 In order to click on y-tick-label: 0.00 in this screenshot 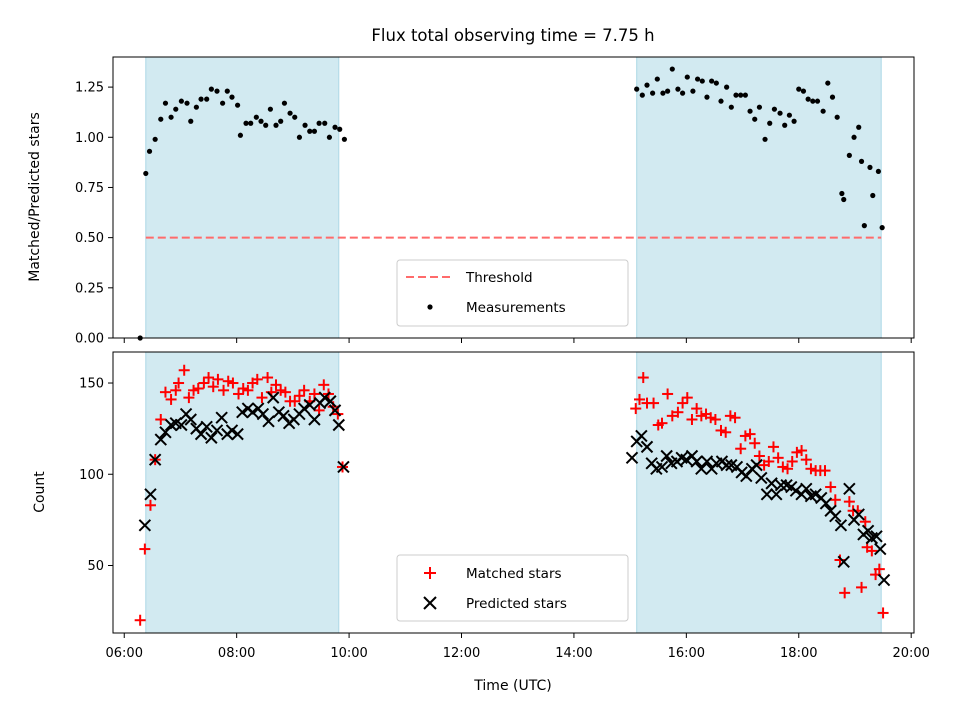, I will do `click(89, 339)`.